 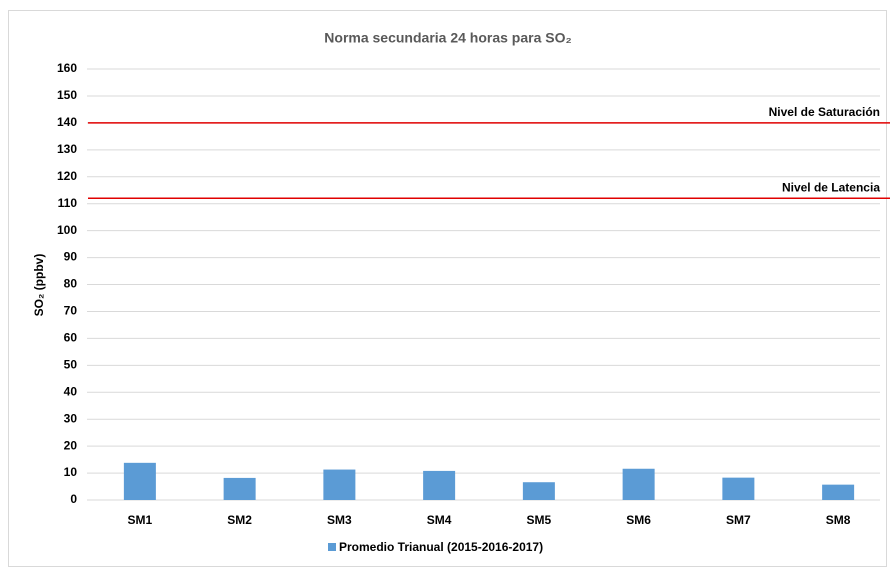 What do you see at coordinates (439, 520) in the screenshot?
I see `x-tick-label: SM4` at bounding box center [439, 520].